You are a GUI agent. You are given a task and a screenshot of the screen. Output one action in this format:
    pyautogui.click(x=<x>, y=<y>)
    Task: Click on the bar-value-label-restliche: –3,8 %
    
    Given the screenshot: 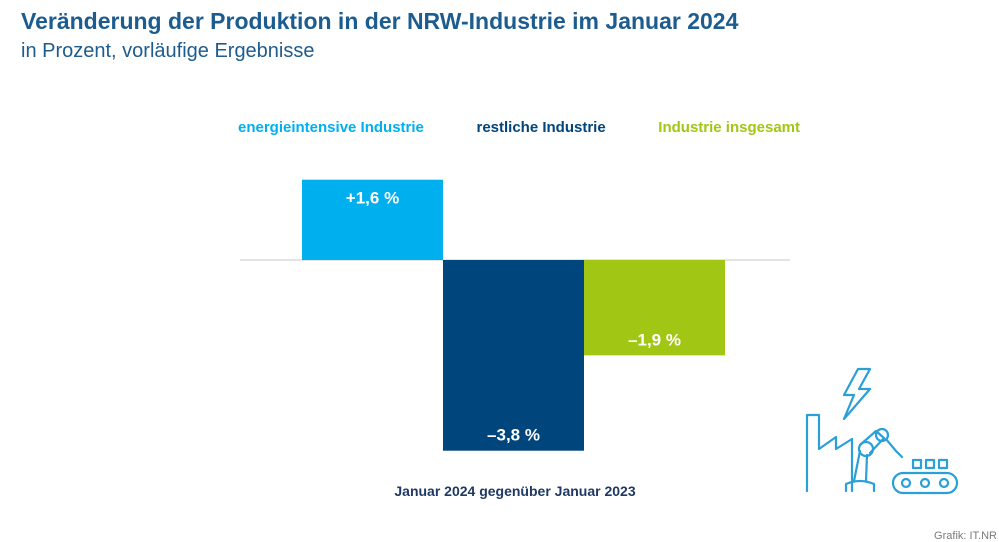 What is the action you would take?
    pyautogui.click(x=513, y=435)
    